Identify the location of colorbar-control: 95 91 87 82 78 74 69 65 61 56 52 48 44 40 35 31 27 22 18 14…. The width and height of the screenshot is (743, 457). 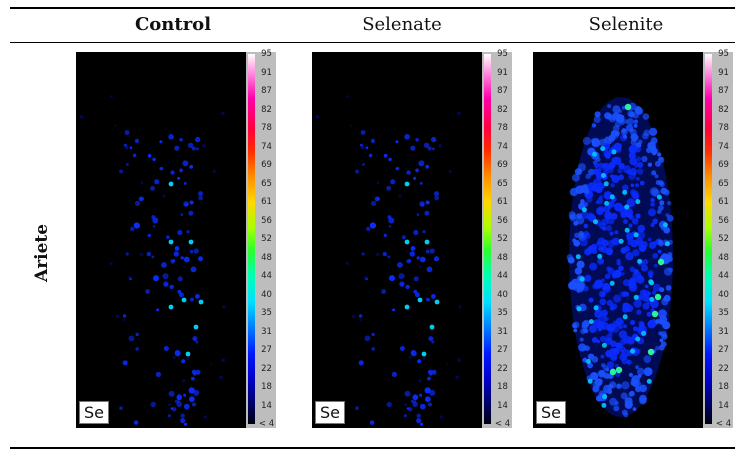
(261, 239).